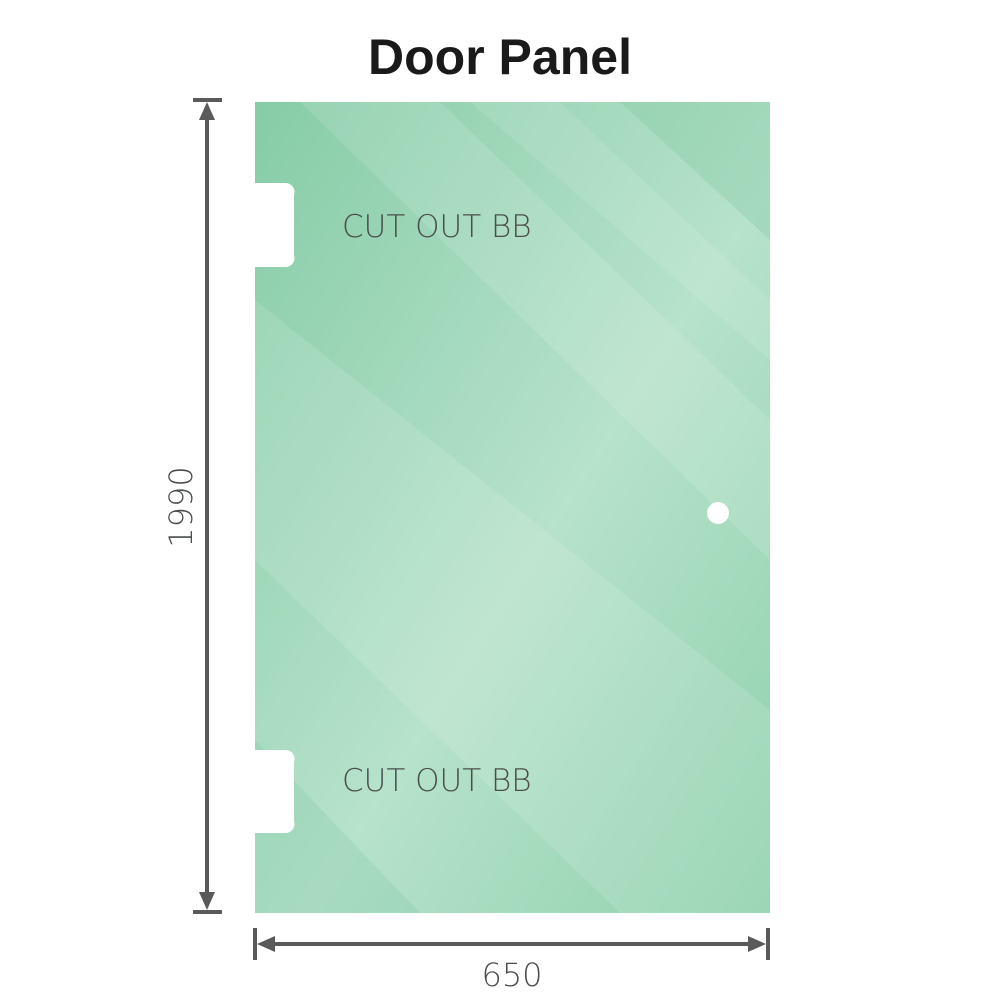  I want to click on cutout-bottom-label: CUT OUT BB, so click(437, 781).